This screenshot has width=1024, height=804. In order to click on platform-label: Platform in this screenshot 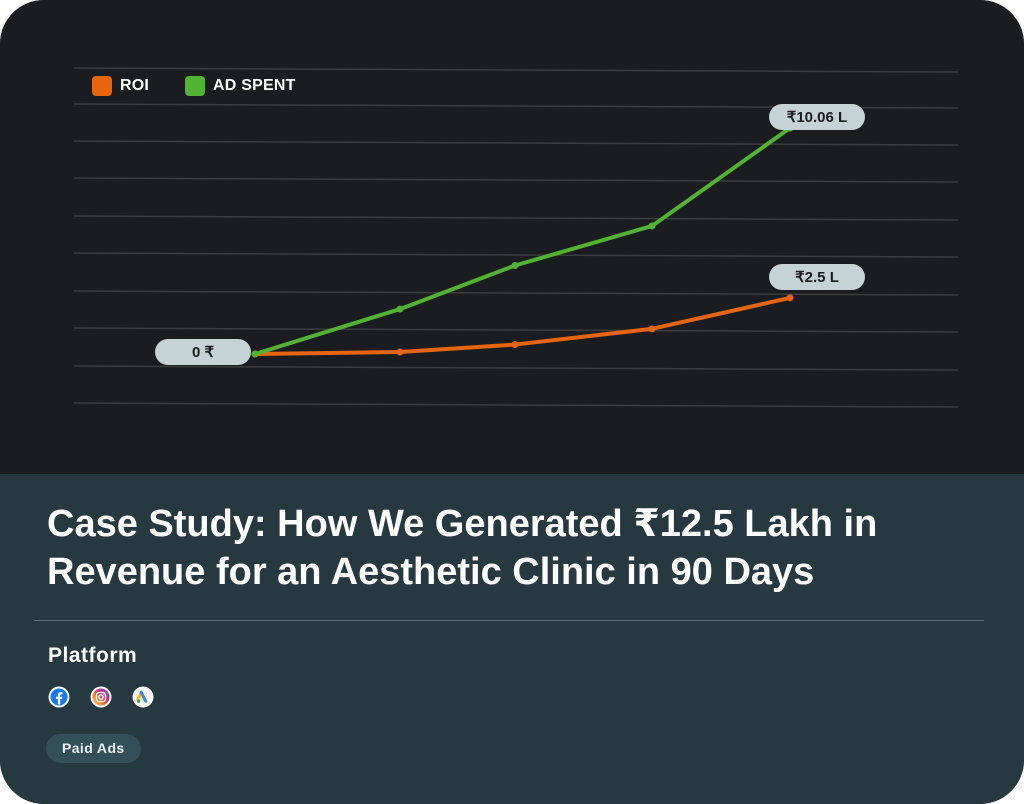, I will do `click(93, 655)`.